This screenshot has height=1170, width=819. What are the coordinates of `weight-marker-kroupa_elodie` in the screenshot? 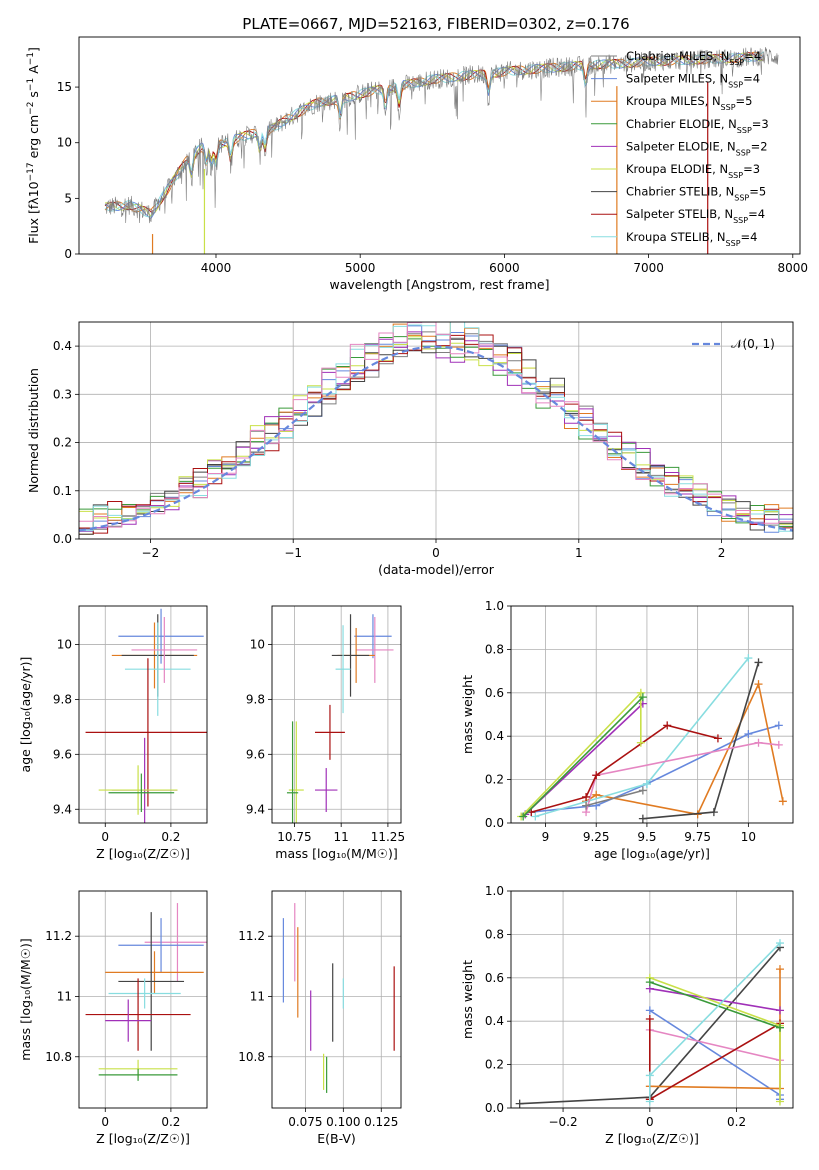 It's located at (779, 1101).